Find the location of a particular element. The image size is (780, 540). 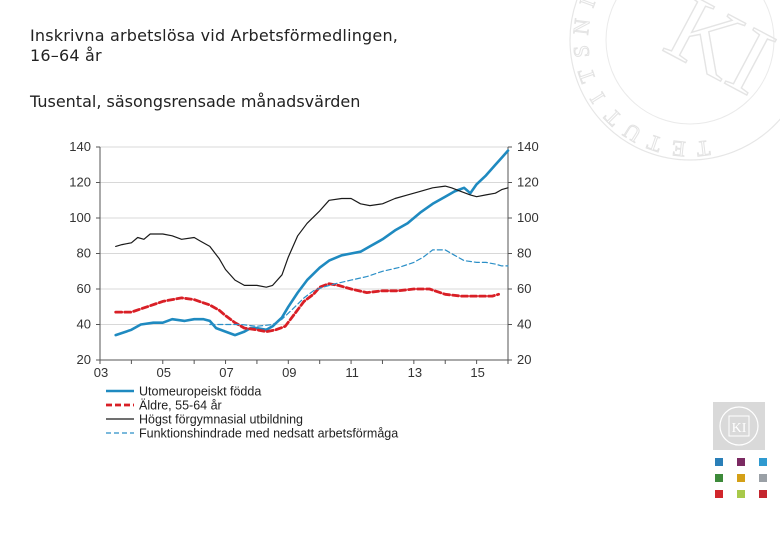

y-tick-label-right: 40 is located at coordinates (524, 324).